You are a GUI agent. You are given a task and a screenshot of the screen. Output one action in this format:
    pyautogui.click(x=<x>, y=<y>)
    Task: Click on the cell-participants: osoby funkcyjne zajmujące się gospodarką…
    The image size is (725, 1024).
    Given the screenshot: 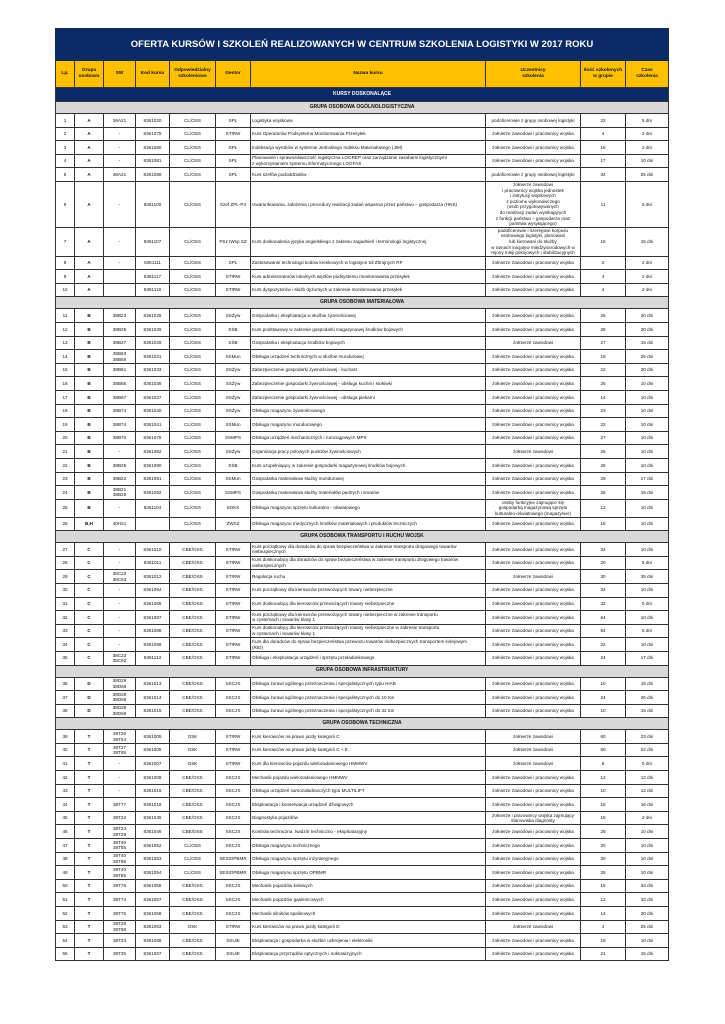 What is the action you would take?
    pyautogui.click(x=533, y=508)
    